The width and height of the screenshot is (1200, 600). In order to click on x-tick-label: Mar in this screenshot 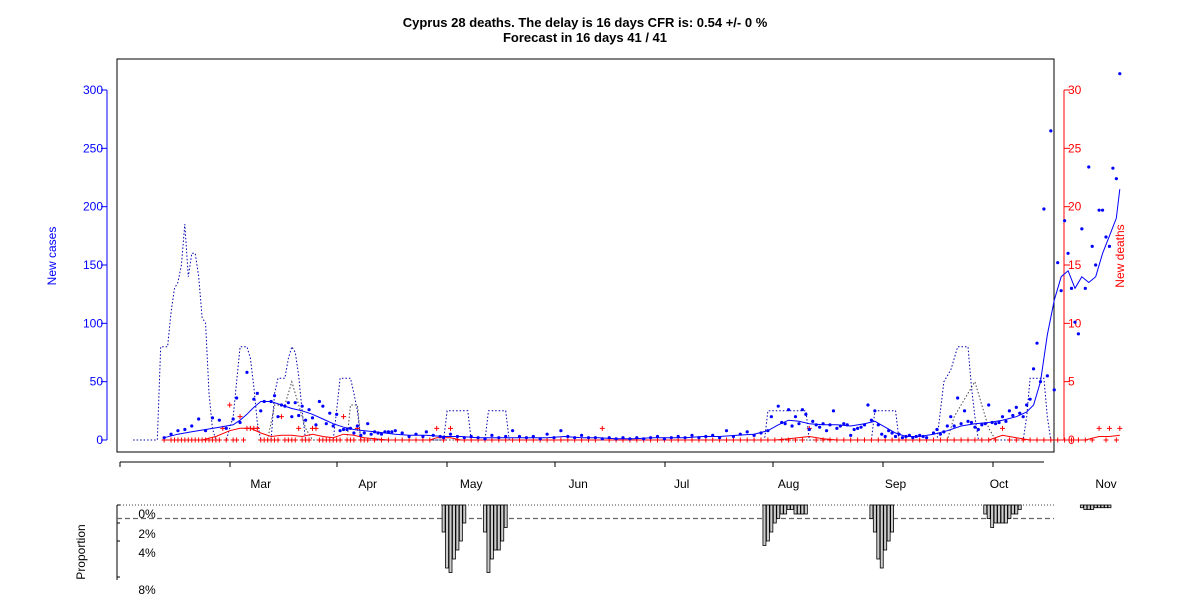, I will do `click(260, 484)`.